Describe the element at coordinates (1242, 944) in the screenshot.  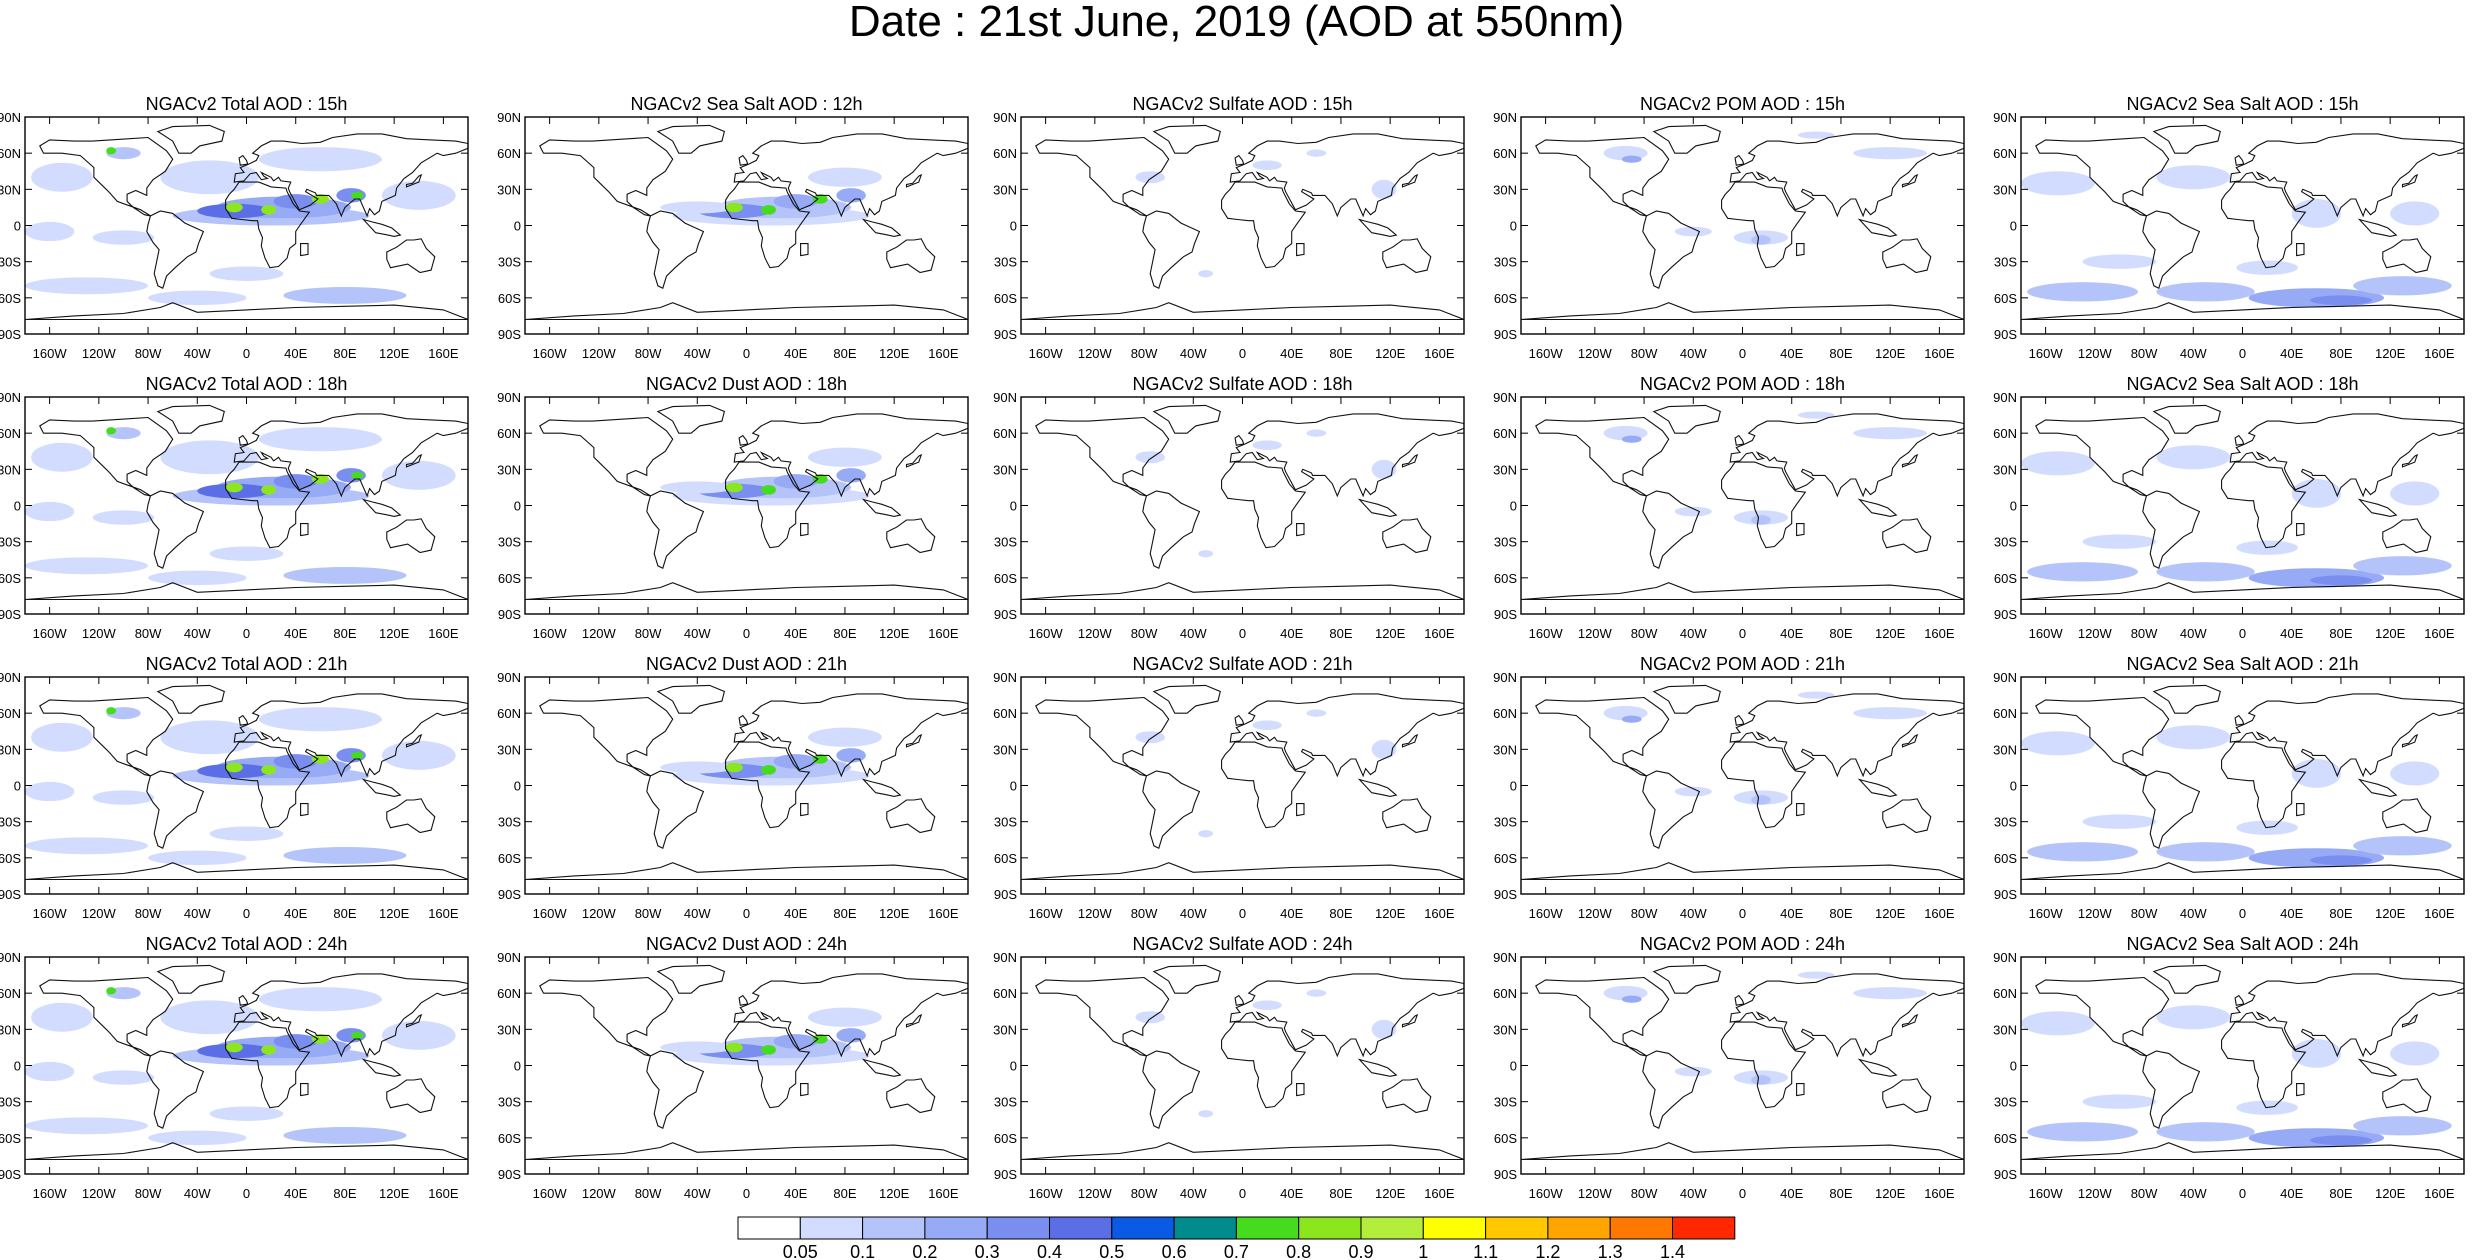
I see `panel-title: NGACv2 Sulfate AOD : 24h` at that location.